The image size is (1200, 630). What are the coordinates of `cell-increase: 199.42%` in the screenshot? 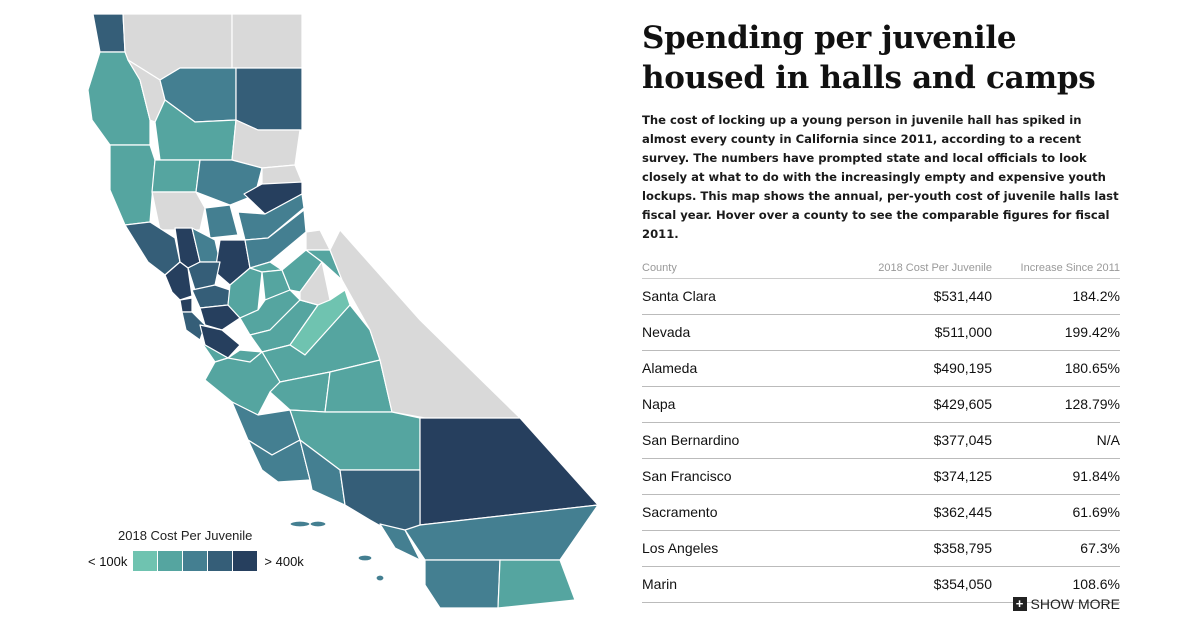 It's located at (1092, 332).